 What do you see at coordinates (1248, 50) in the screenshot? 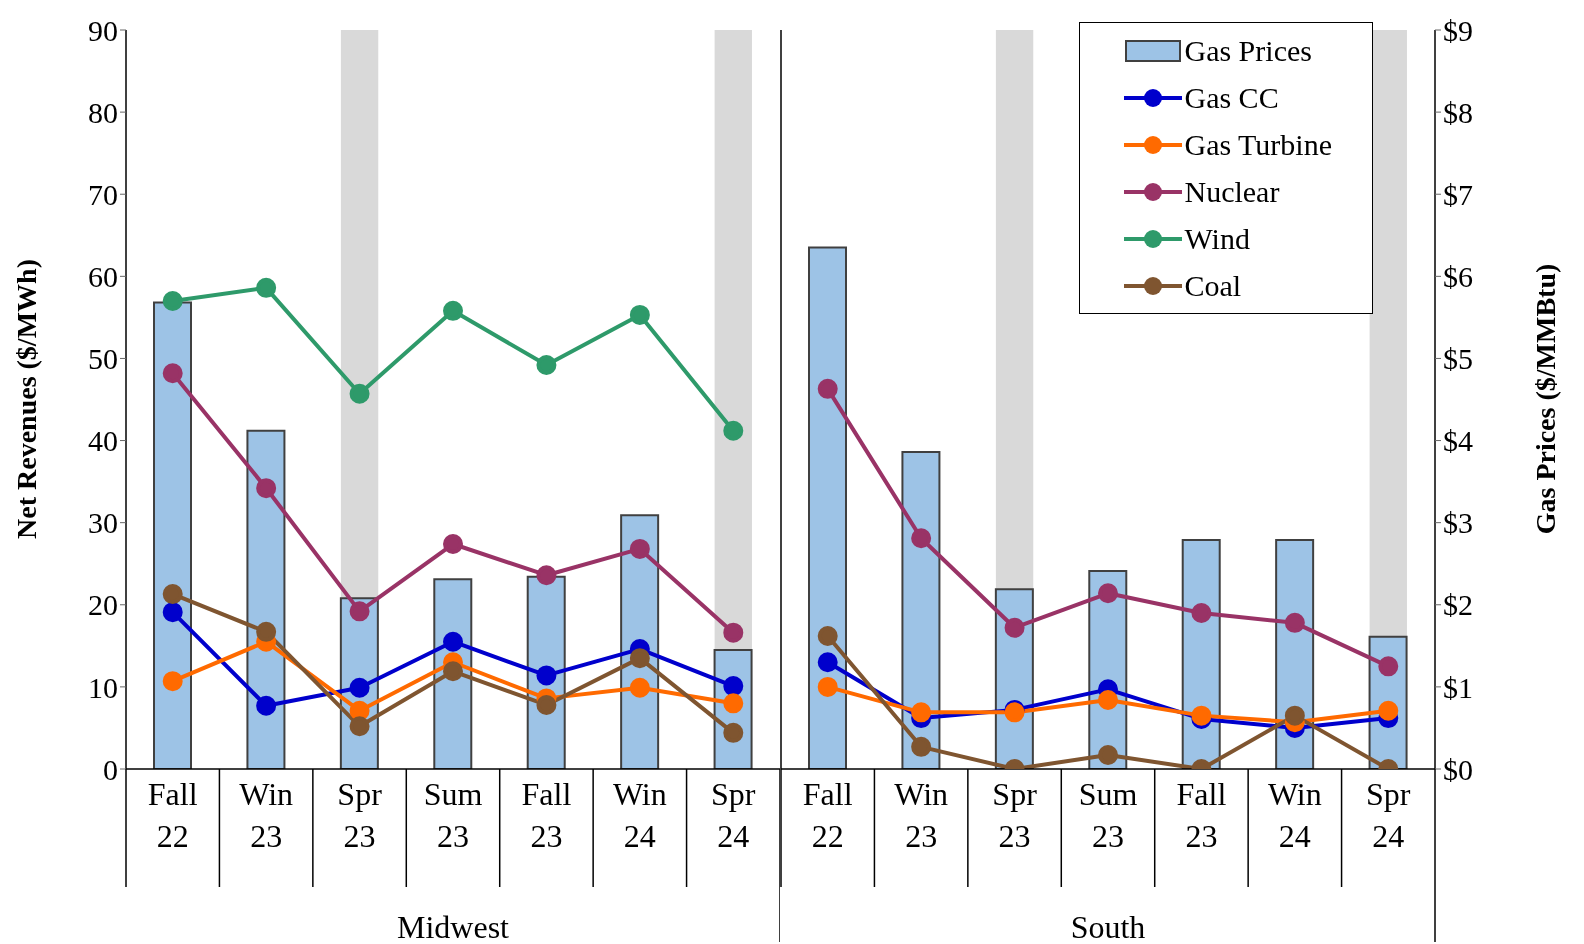
I see `legend-label: Gas Prices` at bounding box center [1248, 50].